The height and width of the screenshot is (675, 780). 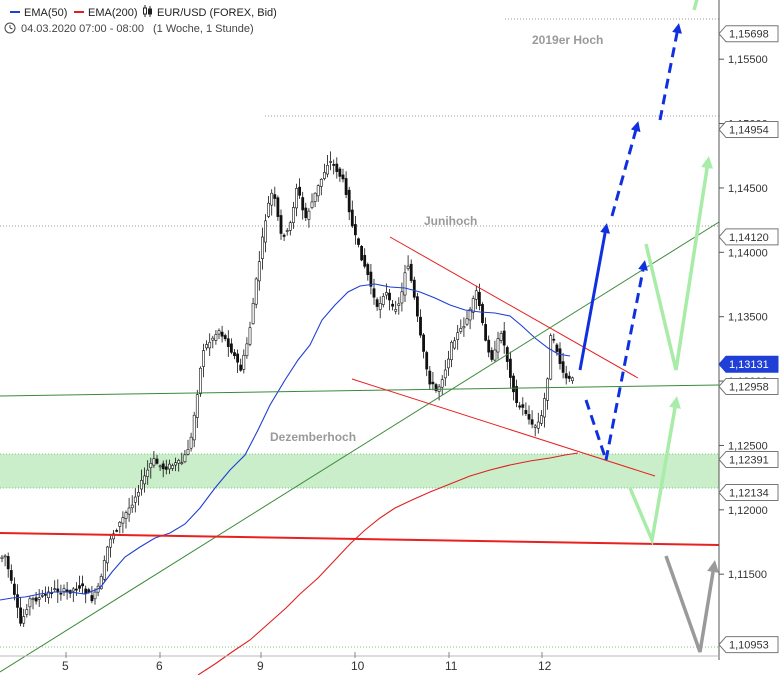 What do you see at coordinates (203, 29) in the screenshot?
I see `range-label: (1 Woche, 1 Stunde)` at bounding box center [203, 29].